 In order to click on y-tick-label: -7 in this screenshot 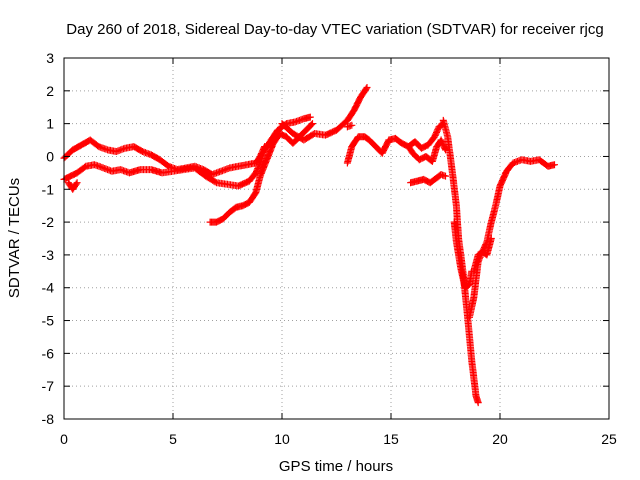, I will do `click(48, 386)`.